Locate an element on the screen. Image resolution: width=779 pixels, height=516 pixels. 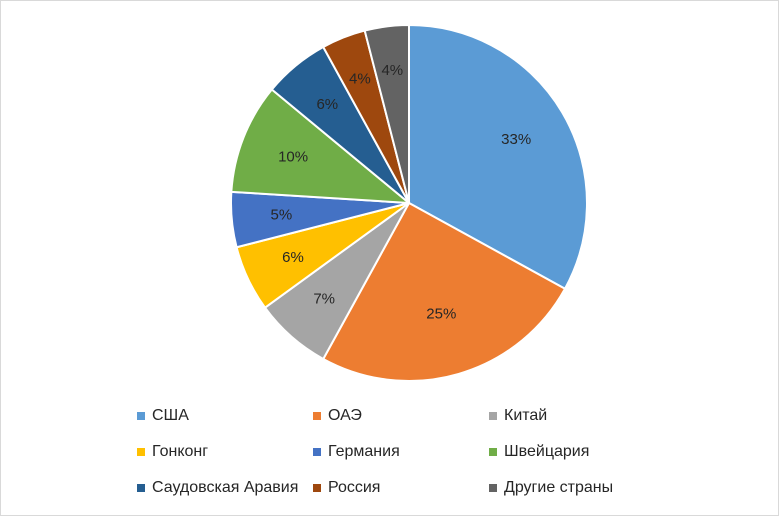
pie-data-label-7: 6% is located at coordinates (327, 104).